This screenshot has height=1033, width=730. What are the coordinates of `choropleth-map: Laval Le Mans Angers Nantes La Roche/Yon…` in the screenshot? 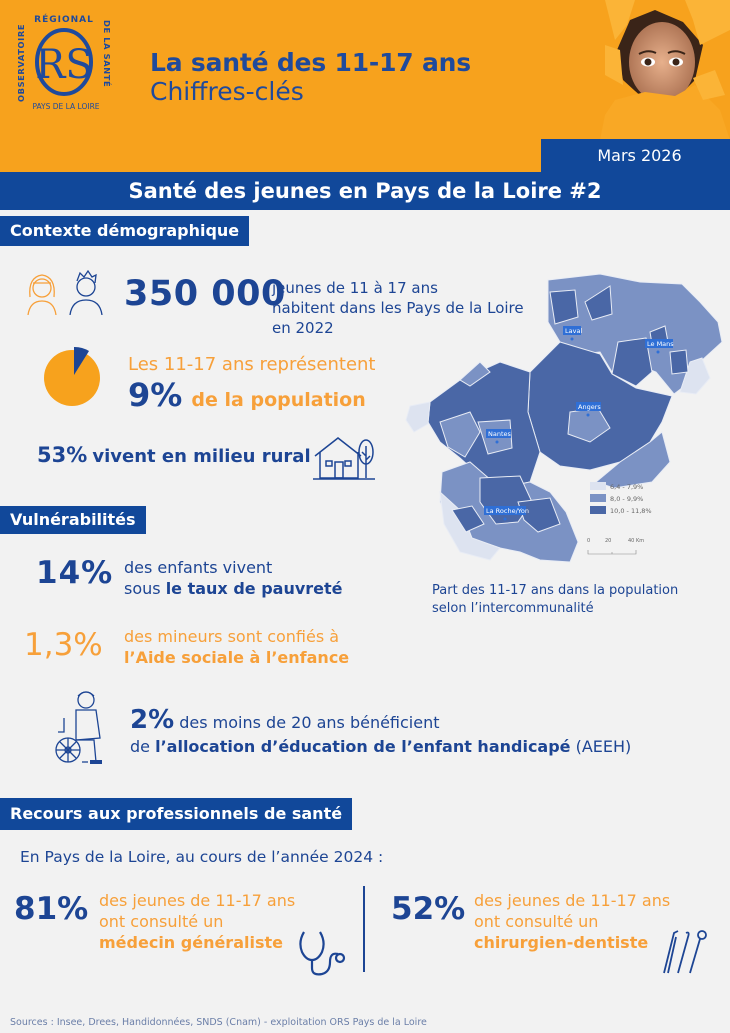 It's located at (564, 418).